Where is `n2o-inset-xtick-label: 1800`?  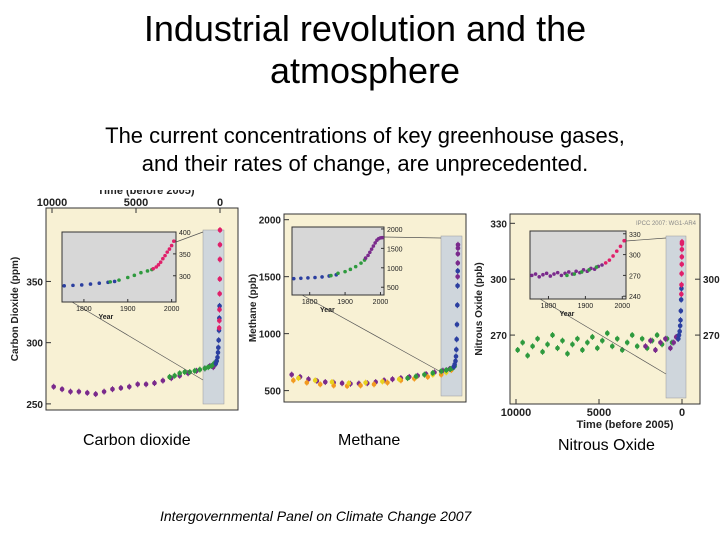
n2o-inset-xtick-label: 1800 is located at coordinates (549, 306).